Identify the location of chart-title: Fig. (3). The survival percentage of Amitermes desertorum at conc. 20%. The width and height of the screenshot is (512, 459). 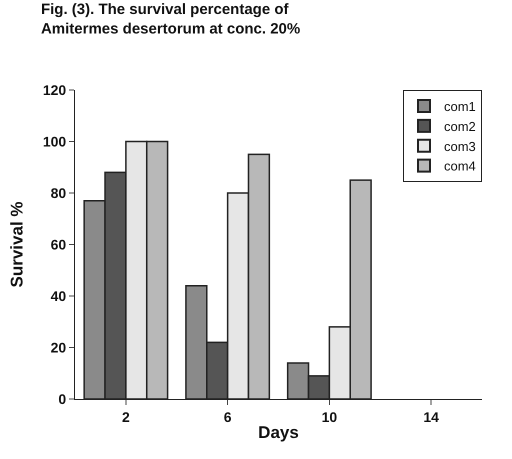
(170, 19).